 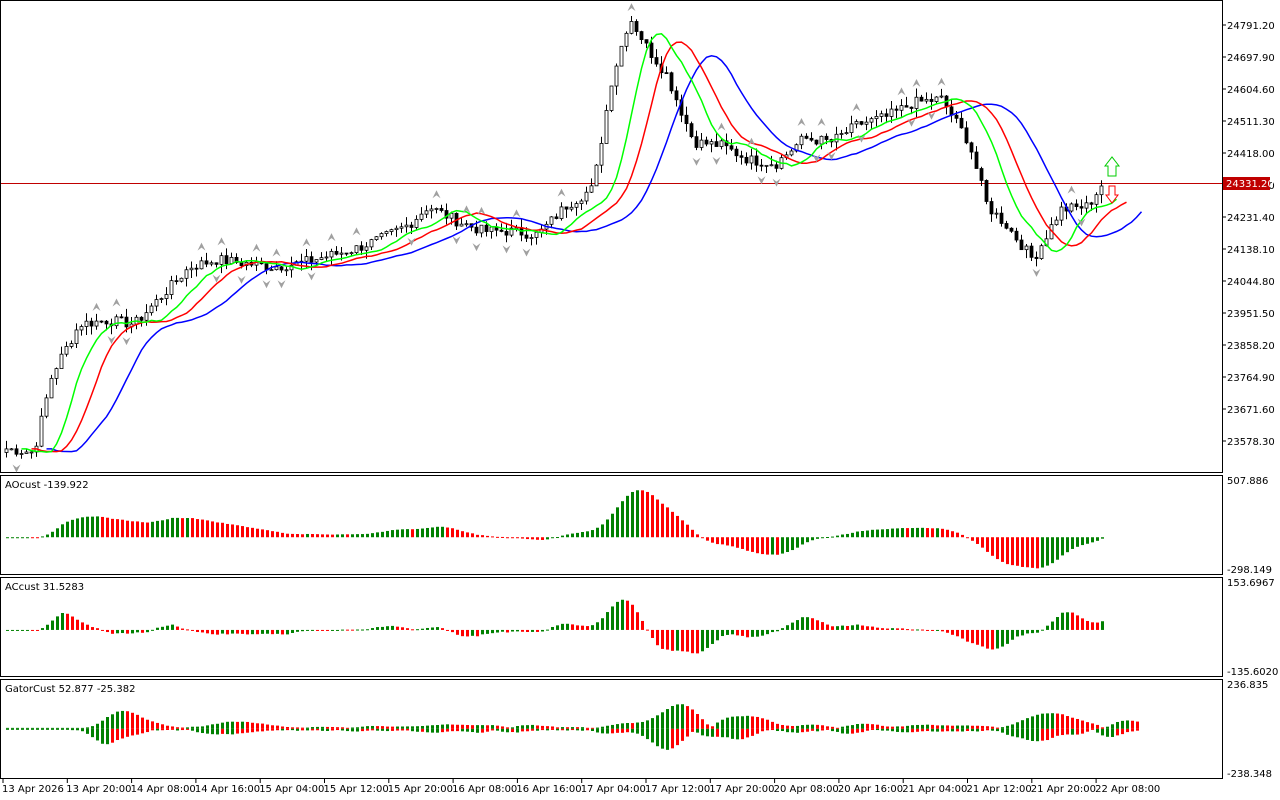 I want to click on ac-scale-bottom: -135.6020, so click(x=1252, y=672).